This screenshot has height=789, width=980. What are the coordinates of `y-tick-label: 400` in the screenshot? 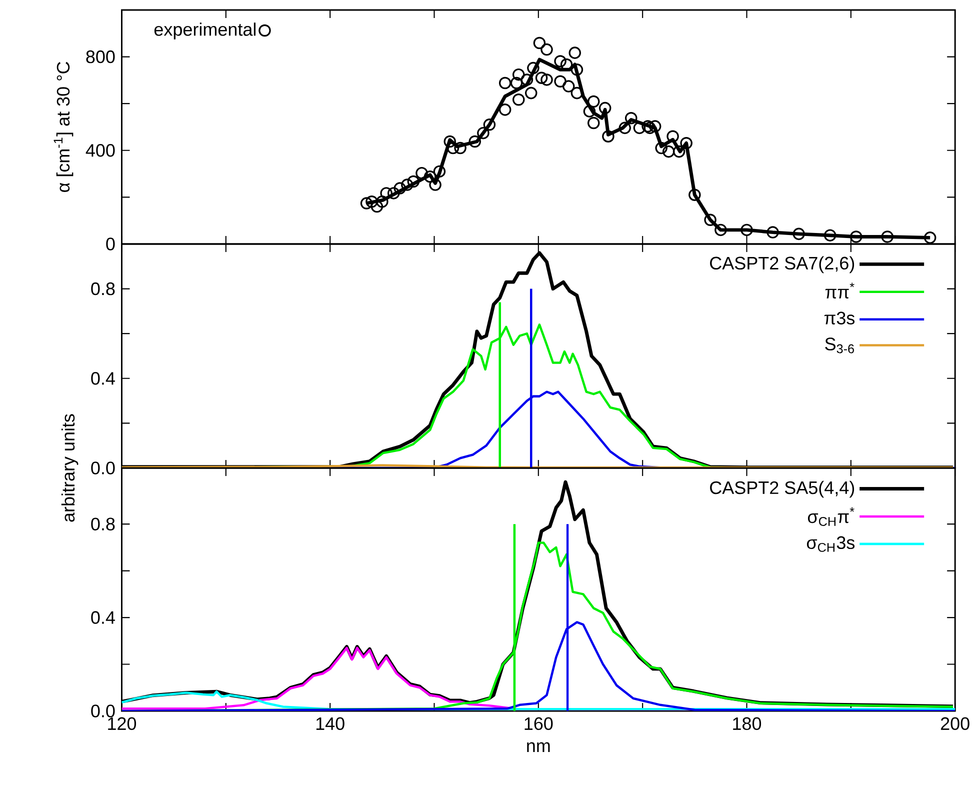 It's located at (100, 150).